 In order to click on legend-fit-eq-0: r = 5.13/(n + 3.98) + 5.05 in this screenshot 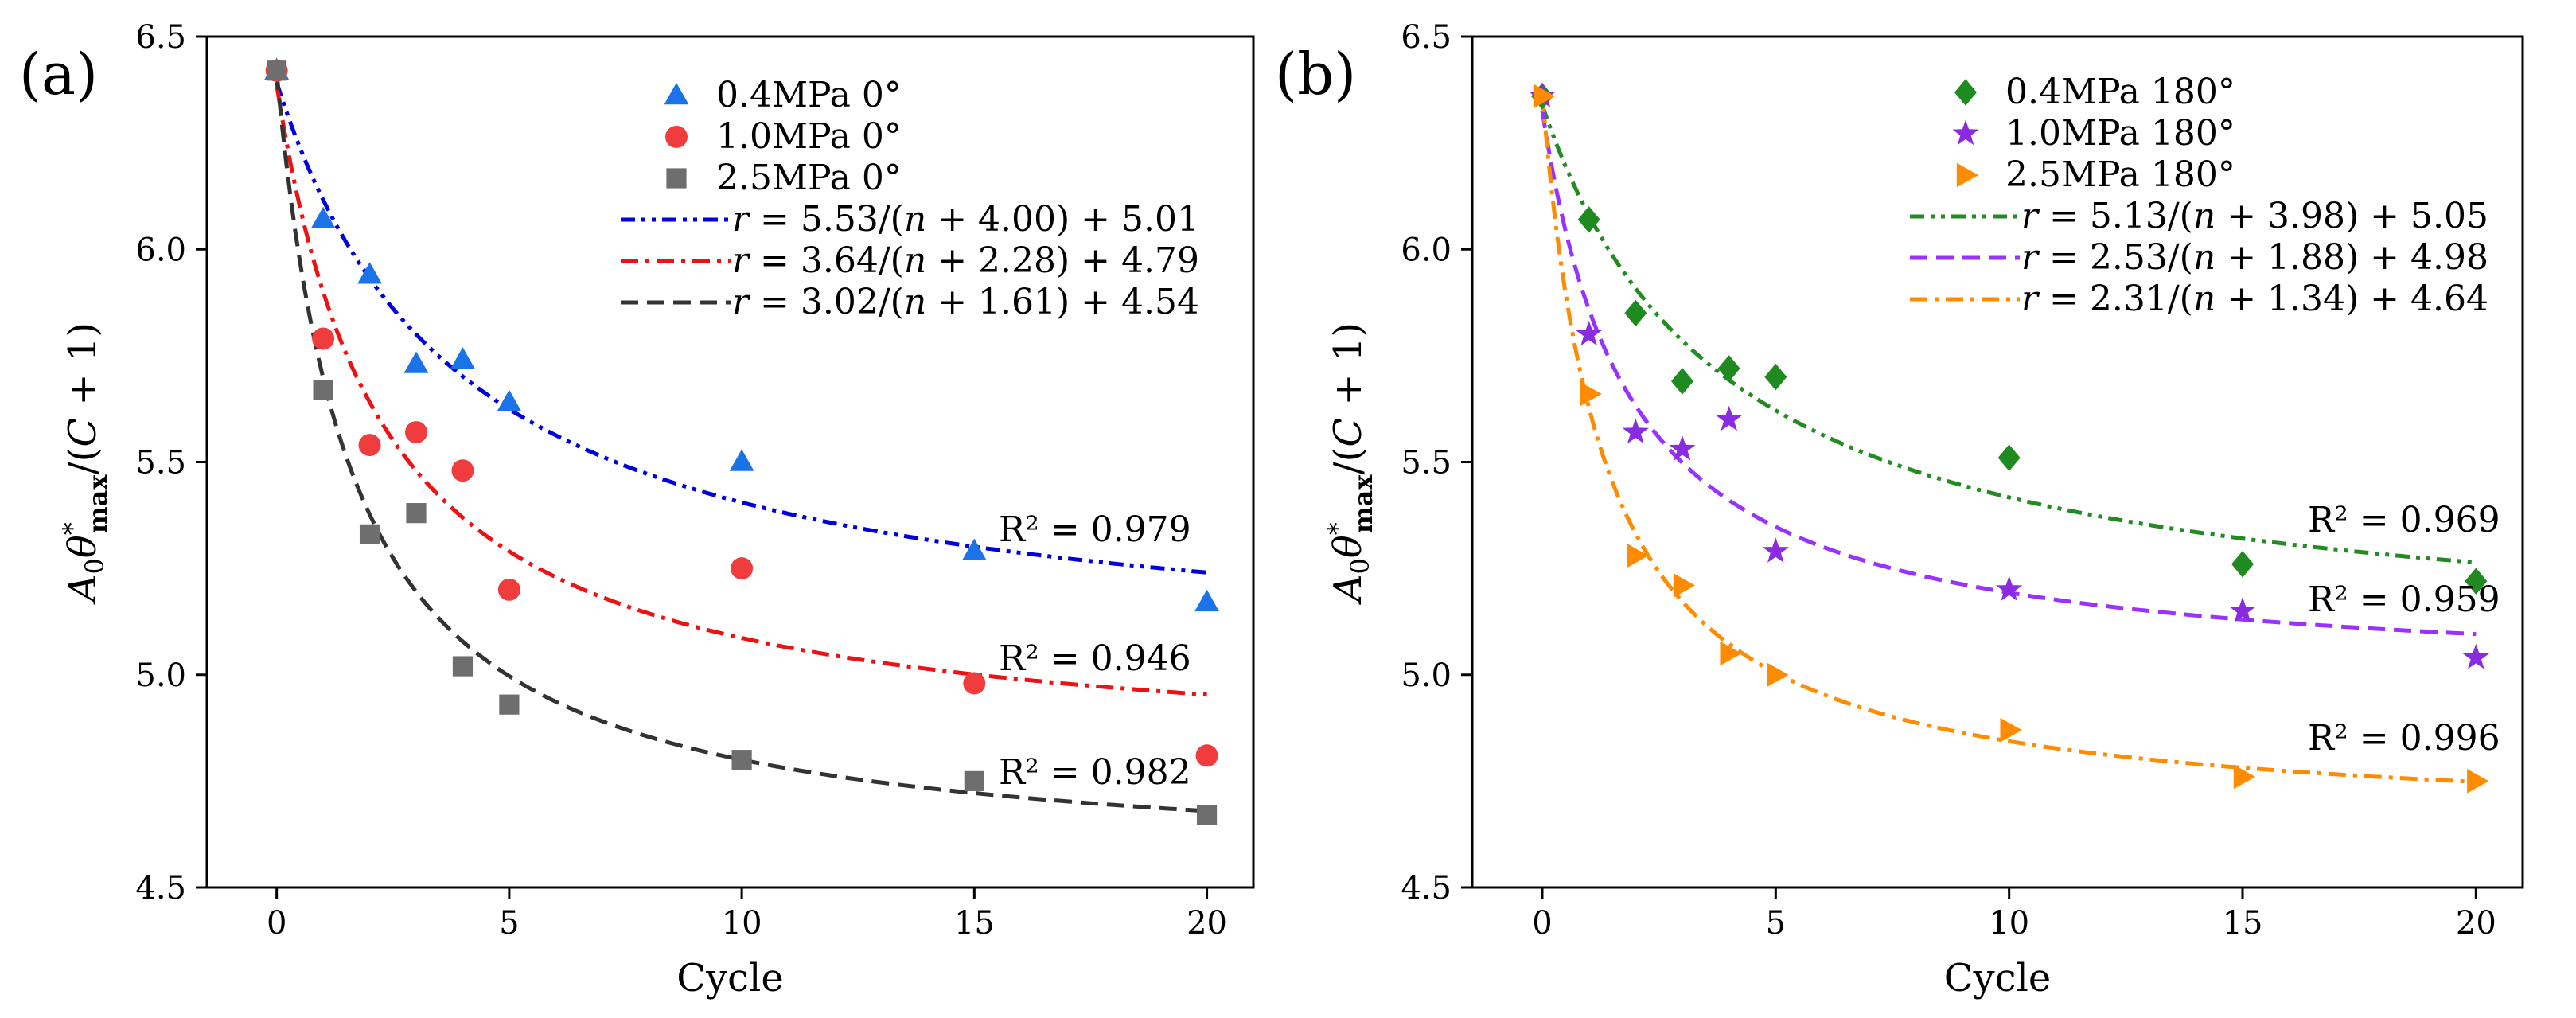, I will do `click(2254, 216)`.